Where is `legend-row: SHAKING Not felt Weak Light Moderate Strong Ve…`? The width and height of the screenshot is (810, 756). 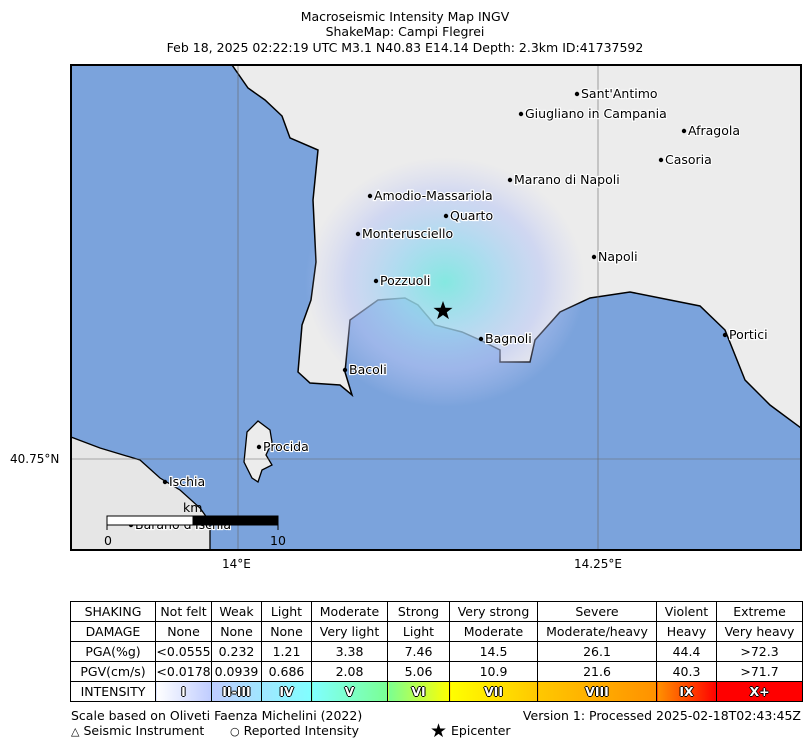
legend-row: SHAKING Not felt Weak Light Moderate Strong Ve… is located at coordinates (436, 611).